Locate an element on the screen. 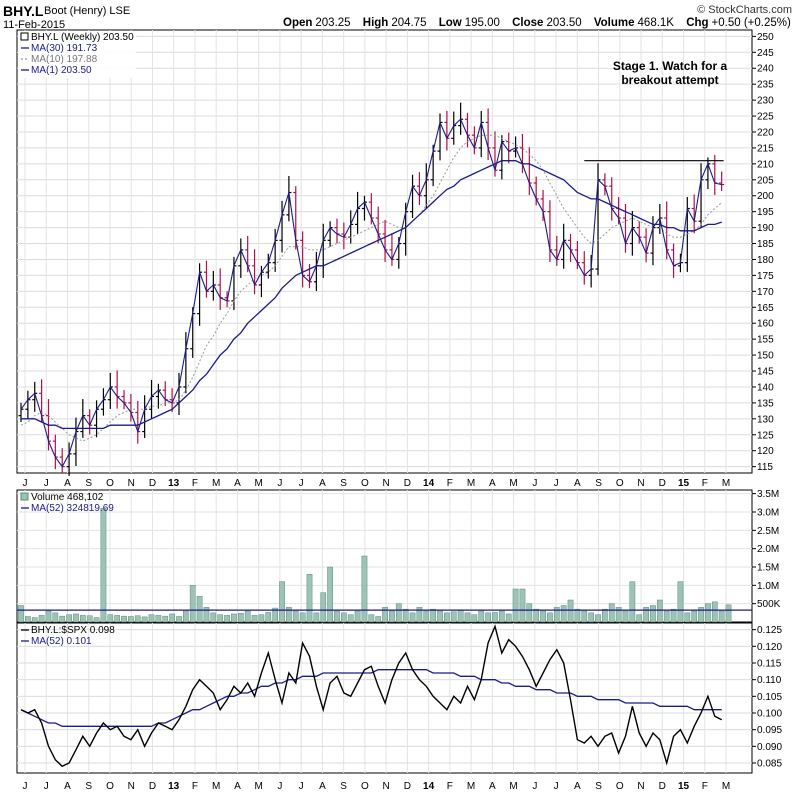 This screenshot has height=795, width=800. price-tick-label: 195 is located at coordinates (765, 212).